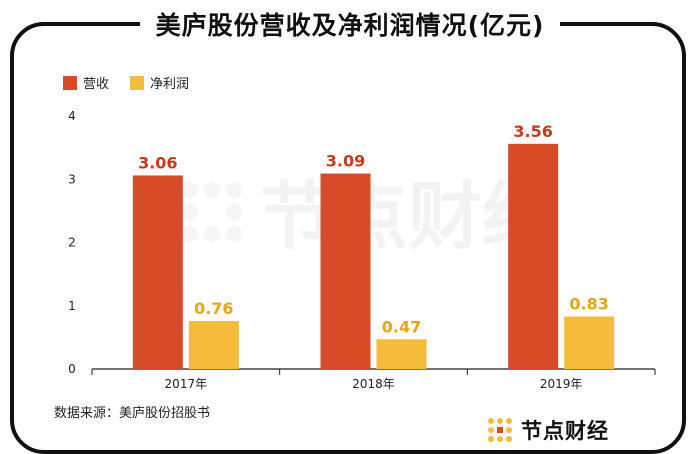  I want to click on y-tick-label: 3, so click(72, 179).